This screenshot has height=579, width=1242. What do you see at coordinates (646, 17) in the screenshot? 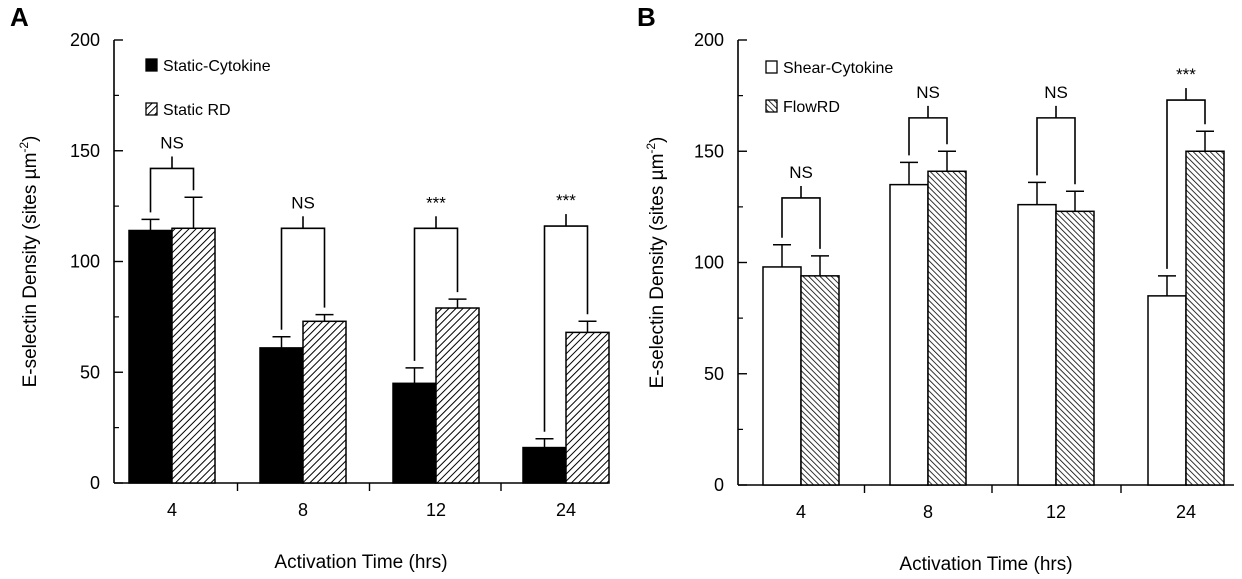
I see `panel-letter: B` at bounding box center [646, 17].